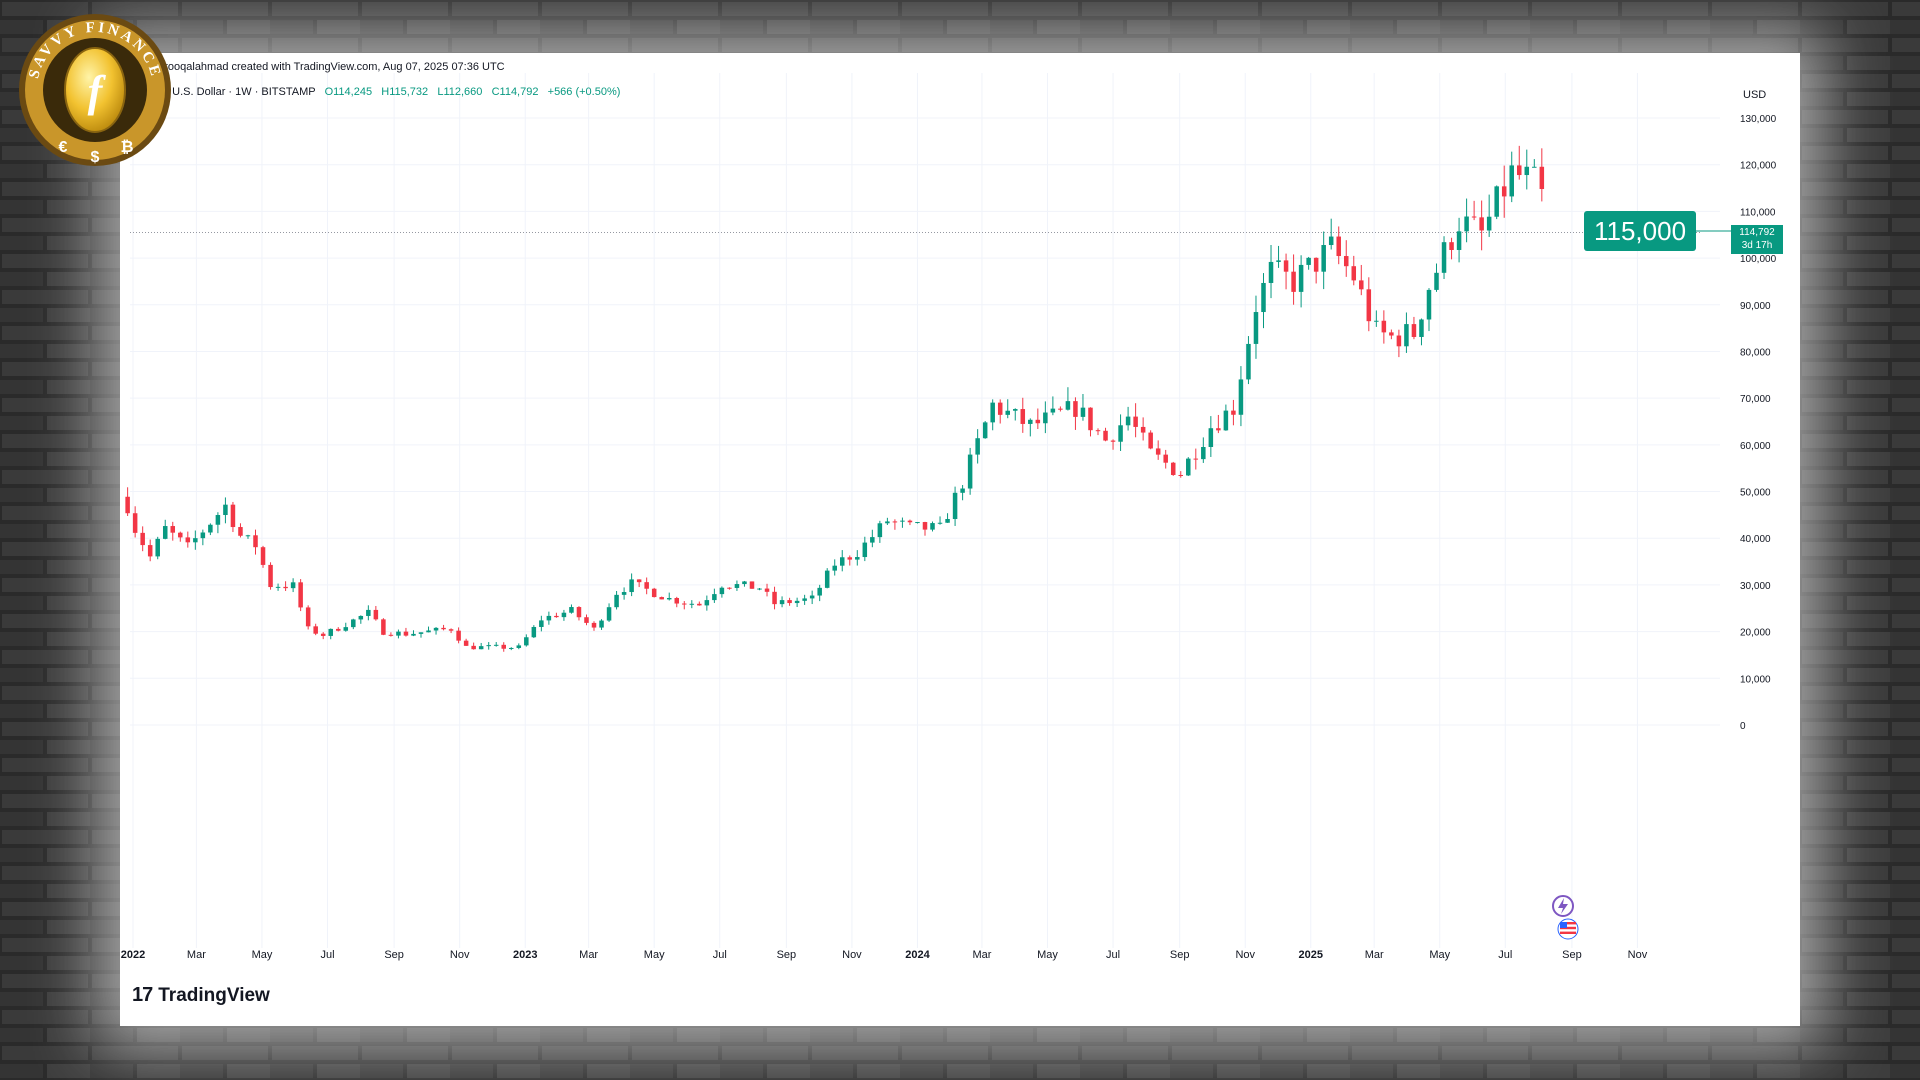  I want to click on y-tick-label: 20,000, so click(1755, 633).